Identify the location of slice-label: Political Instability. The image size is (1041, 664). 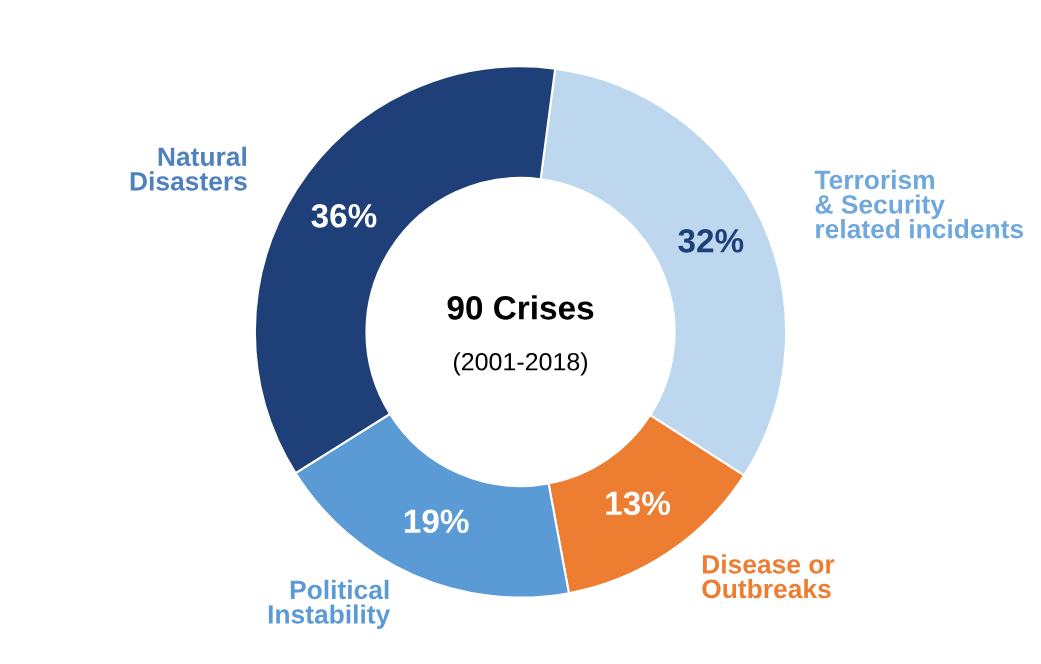
(329, 604).